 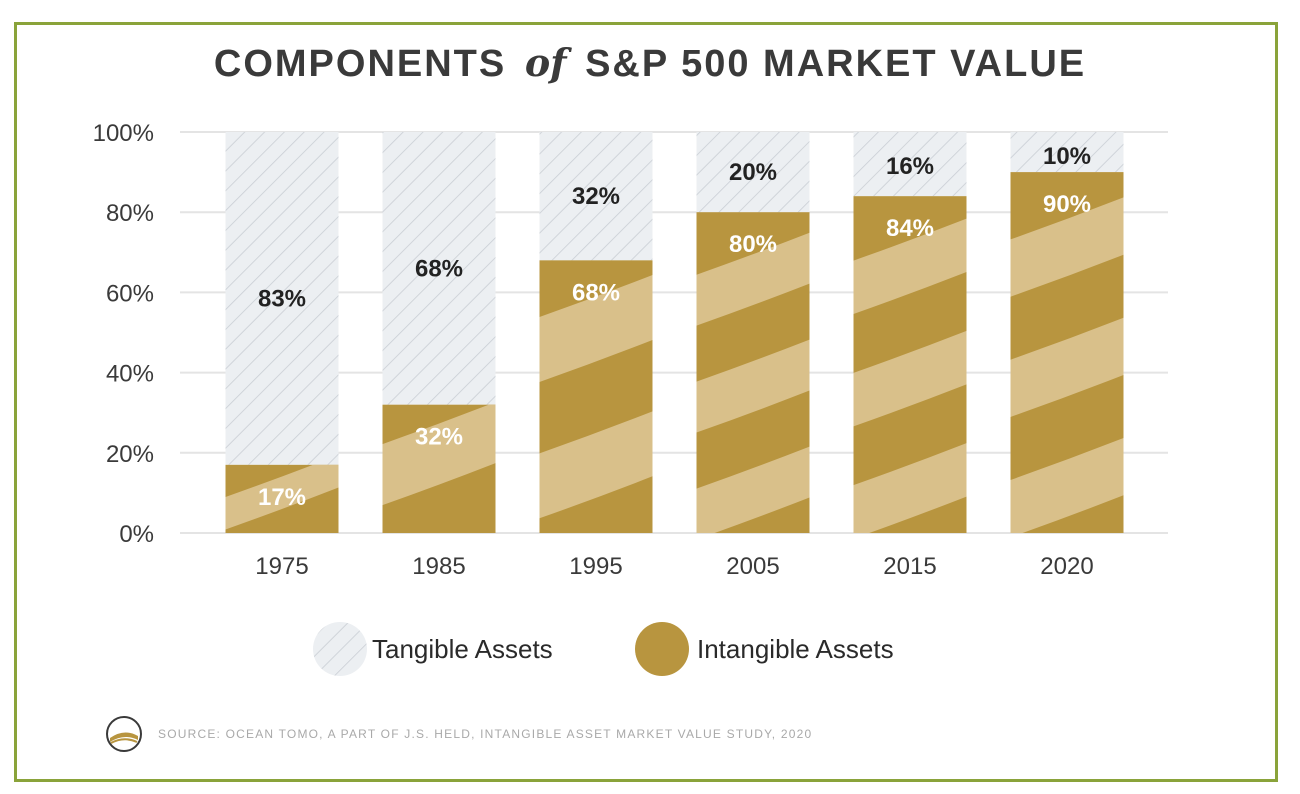 I want to click on tangible-bar-2005, so click(x=753, y=172).